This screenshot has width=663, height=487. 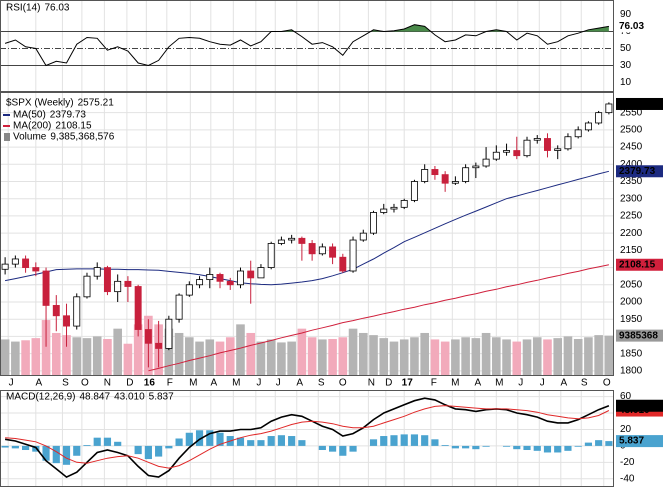 I want to click on ma200-value-label: 2108.15, so click(x=637, y=264).